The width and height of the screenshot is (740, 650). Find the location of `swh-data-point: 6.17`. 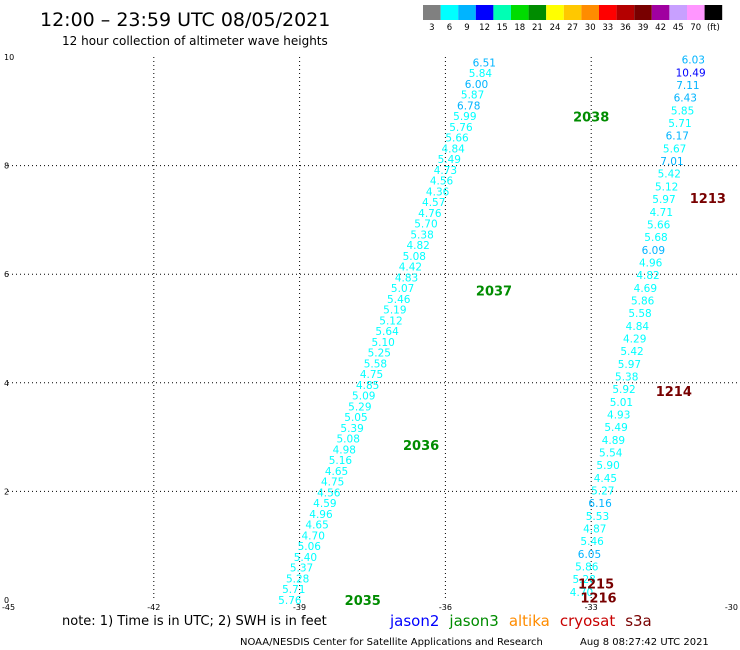

swh-data-point: 6.17 is located at coordinates (677, 137).